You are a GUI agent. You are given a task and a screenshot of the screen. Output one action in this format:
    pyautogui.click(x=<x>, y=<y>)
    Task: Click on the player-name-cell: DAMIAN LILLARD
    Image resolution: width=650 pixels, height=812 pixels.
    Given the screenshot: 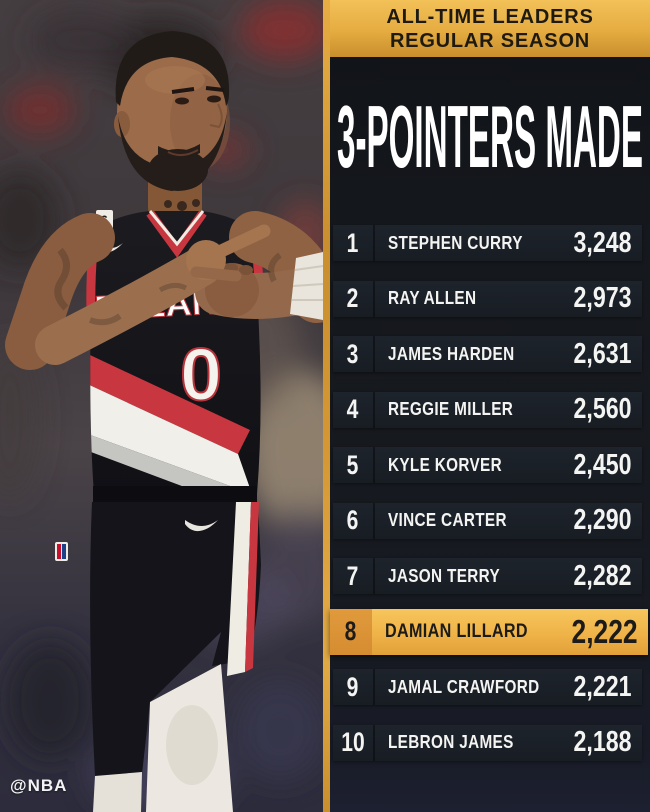 What is the action you would take?
    pyautogui.click(x=463, y=632)
    